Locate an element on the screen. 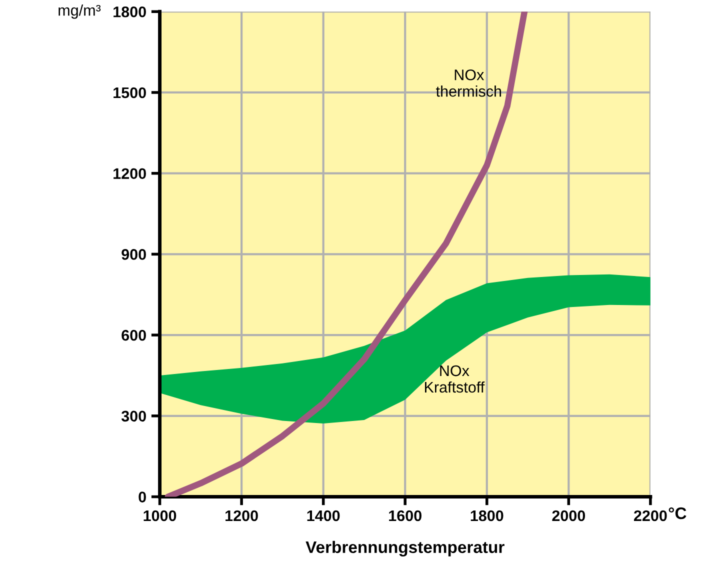 Image resolution: width=707 pixels, height=581 pixels. y-tick-label: 1500 is located at coordinates (130, 92).